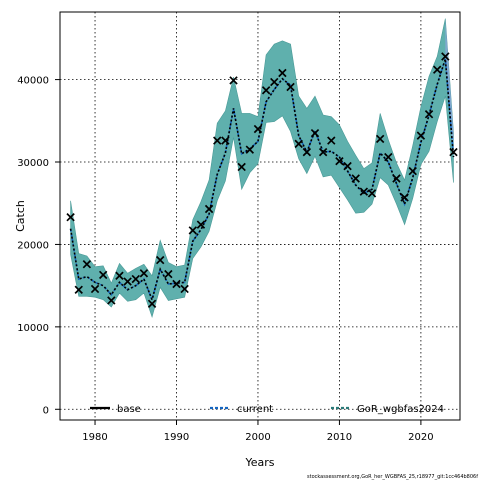 This screenshot has height=480, width=480. I want to click on legend: base current GoR_wgbfas2024, so click(267, 409).